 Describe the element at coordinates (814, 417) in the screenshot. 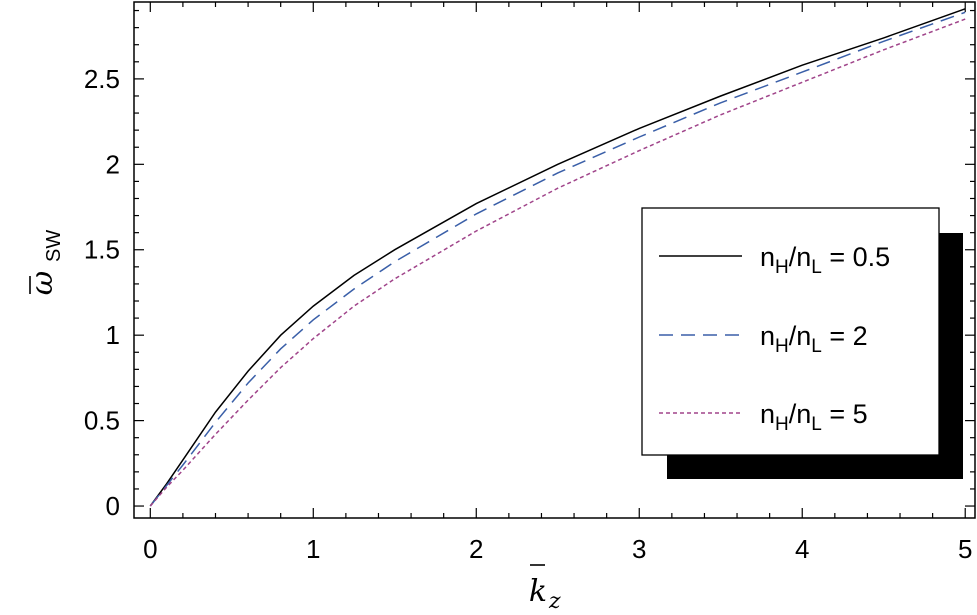

I see `legend-label-3: nH/nL = 5` at that location.